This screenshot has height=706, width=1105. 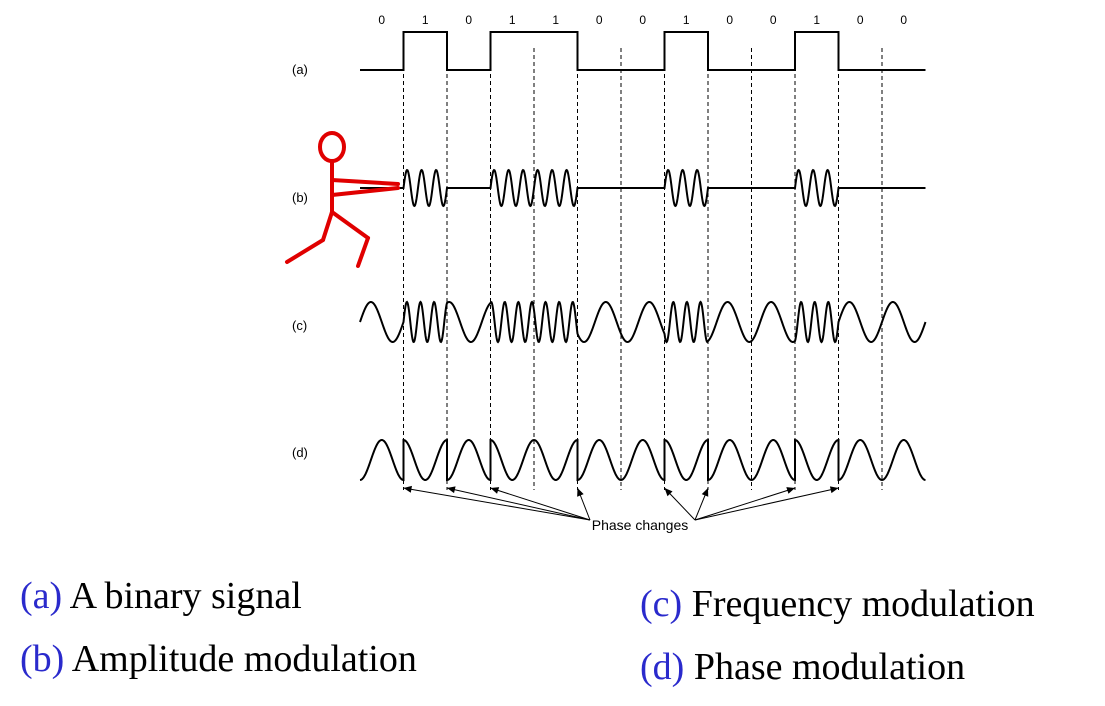 I want to click on caption-b-text: Amplitude modulation, so click(x=244, y=659).